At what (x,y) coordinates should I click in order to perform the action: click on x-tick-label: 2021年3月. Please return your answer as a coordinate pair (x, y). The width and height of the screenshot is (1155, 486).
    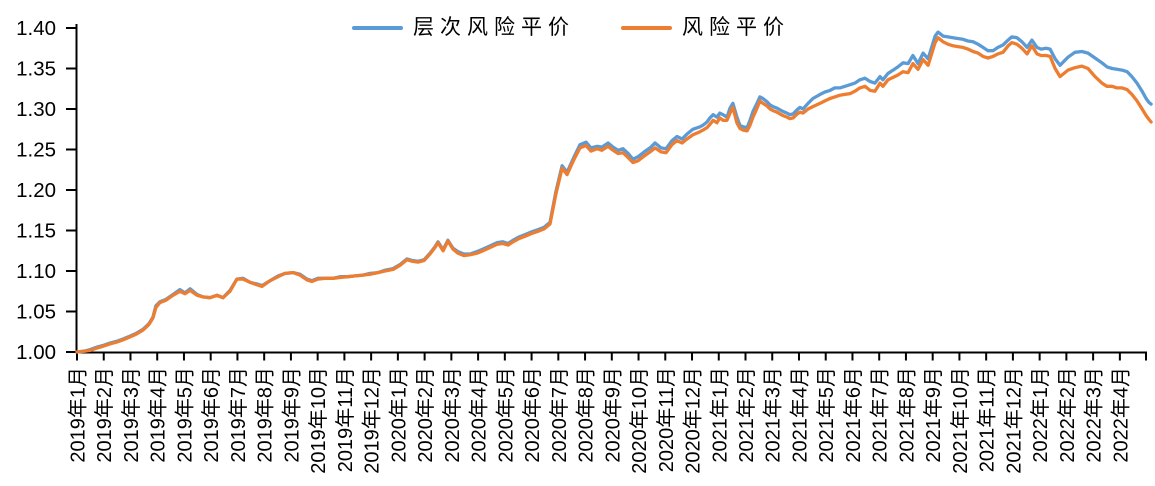
    Looking at the image, I should click on (773, 415).